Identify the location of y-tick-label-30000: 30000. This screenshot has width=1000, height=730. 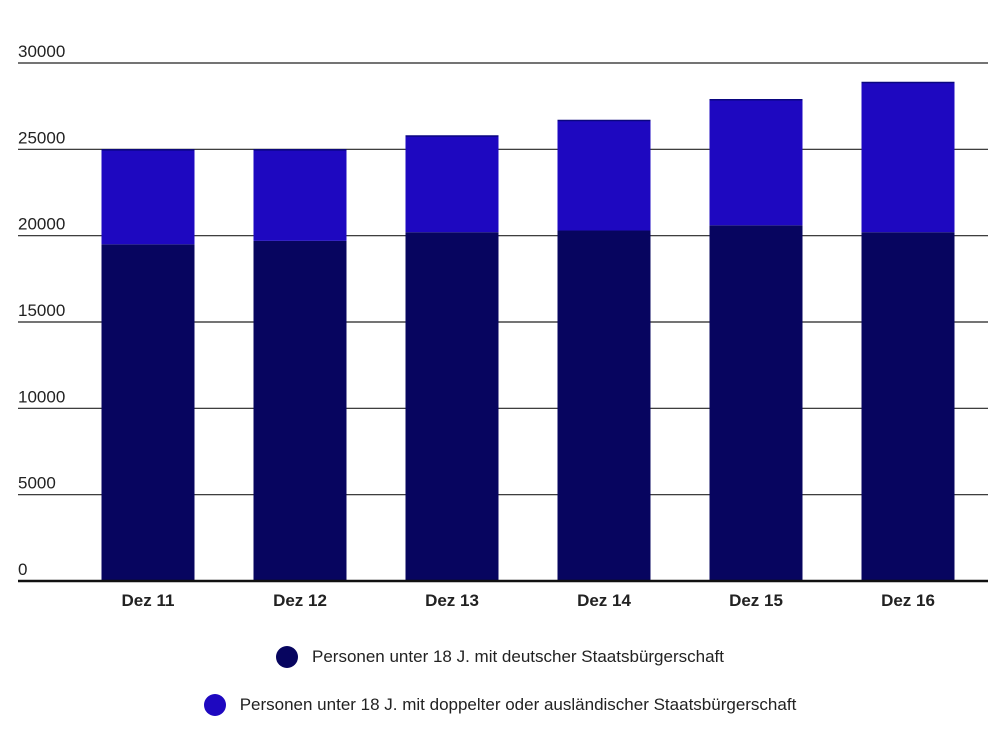
(41, 51).